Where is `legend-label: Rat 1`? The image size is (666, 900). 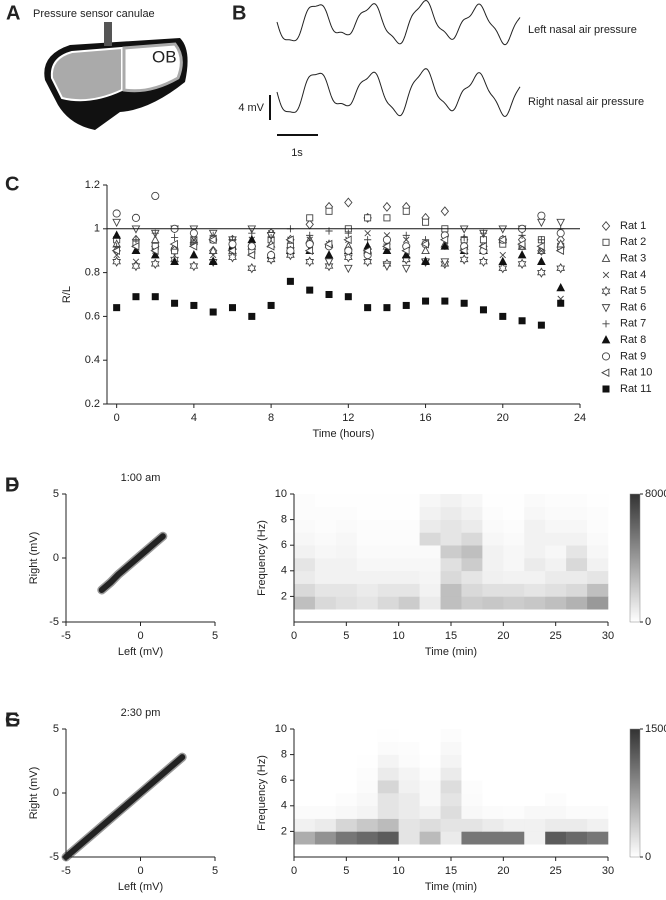 legend-label: Rat 1 is located at coordinates (633, 226).